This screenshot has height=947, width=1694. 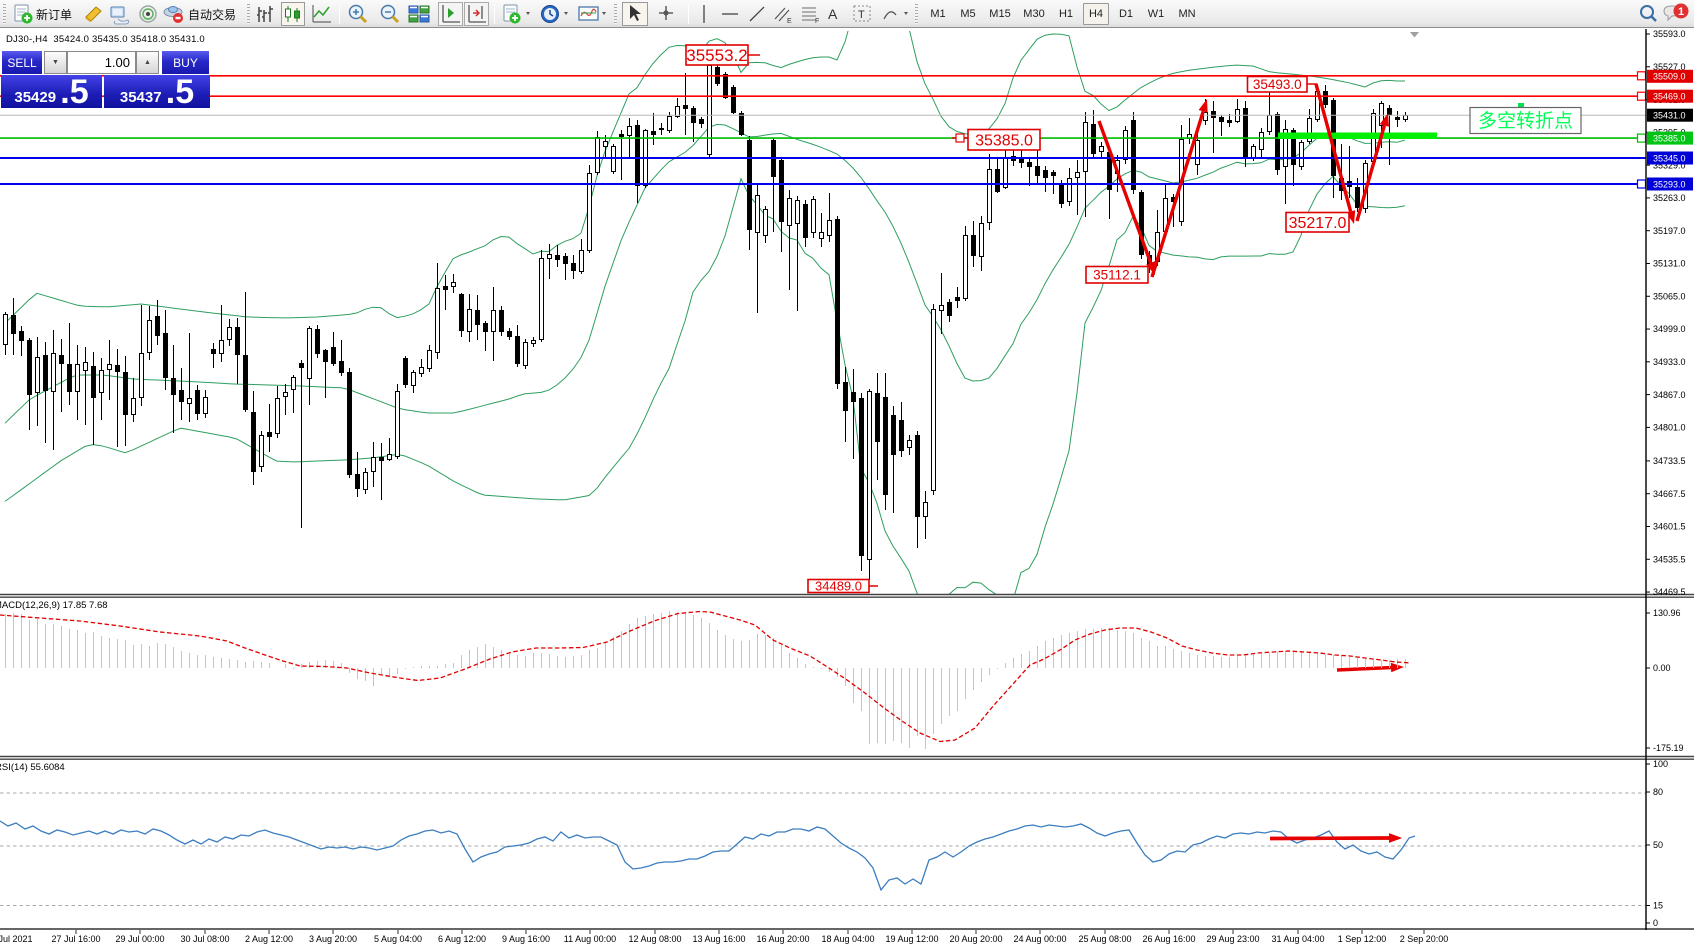 What do you see at coordinates (1669, 395) in the screenshot?
I see `svg-text: 34867.0` at bounding box center [1669, 395].